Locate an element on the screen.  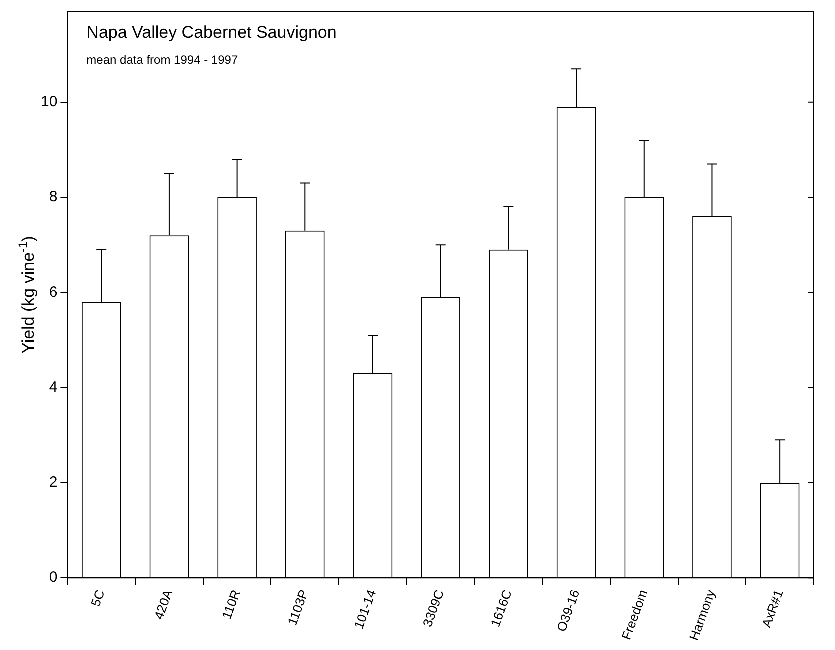
y-tick-label: 2 is located at coordinates (53, 483).